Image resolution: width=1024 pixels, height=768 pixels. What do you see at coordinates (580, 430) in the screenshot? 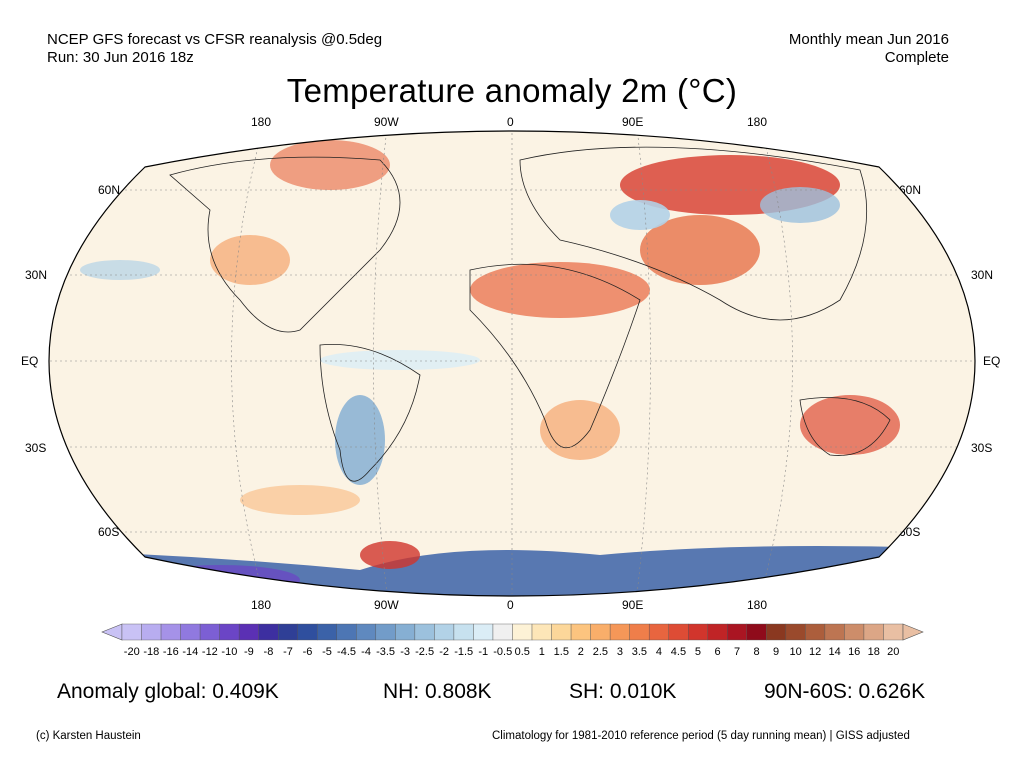
I see `southern-africa-warm-anomaly` at bounding box center [580, 430].